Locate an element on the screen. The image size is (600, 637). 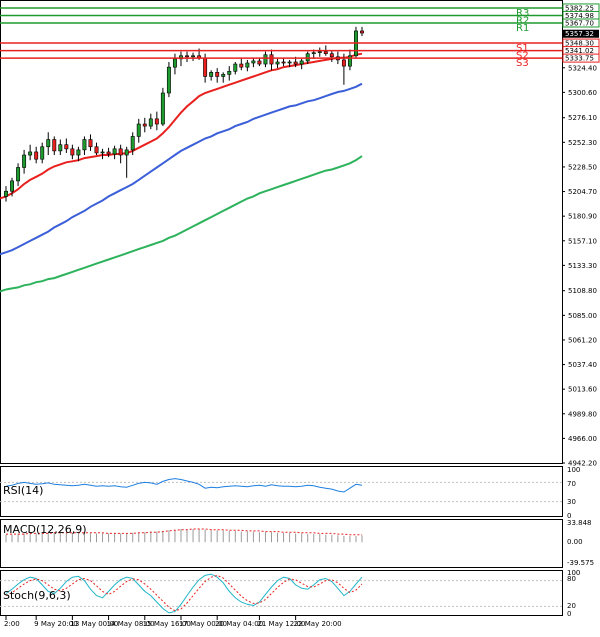
price-tick-label: 5133.30 is located at coordinates (582, 266).